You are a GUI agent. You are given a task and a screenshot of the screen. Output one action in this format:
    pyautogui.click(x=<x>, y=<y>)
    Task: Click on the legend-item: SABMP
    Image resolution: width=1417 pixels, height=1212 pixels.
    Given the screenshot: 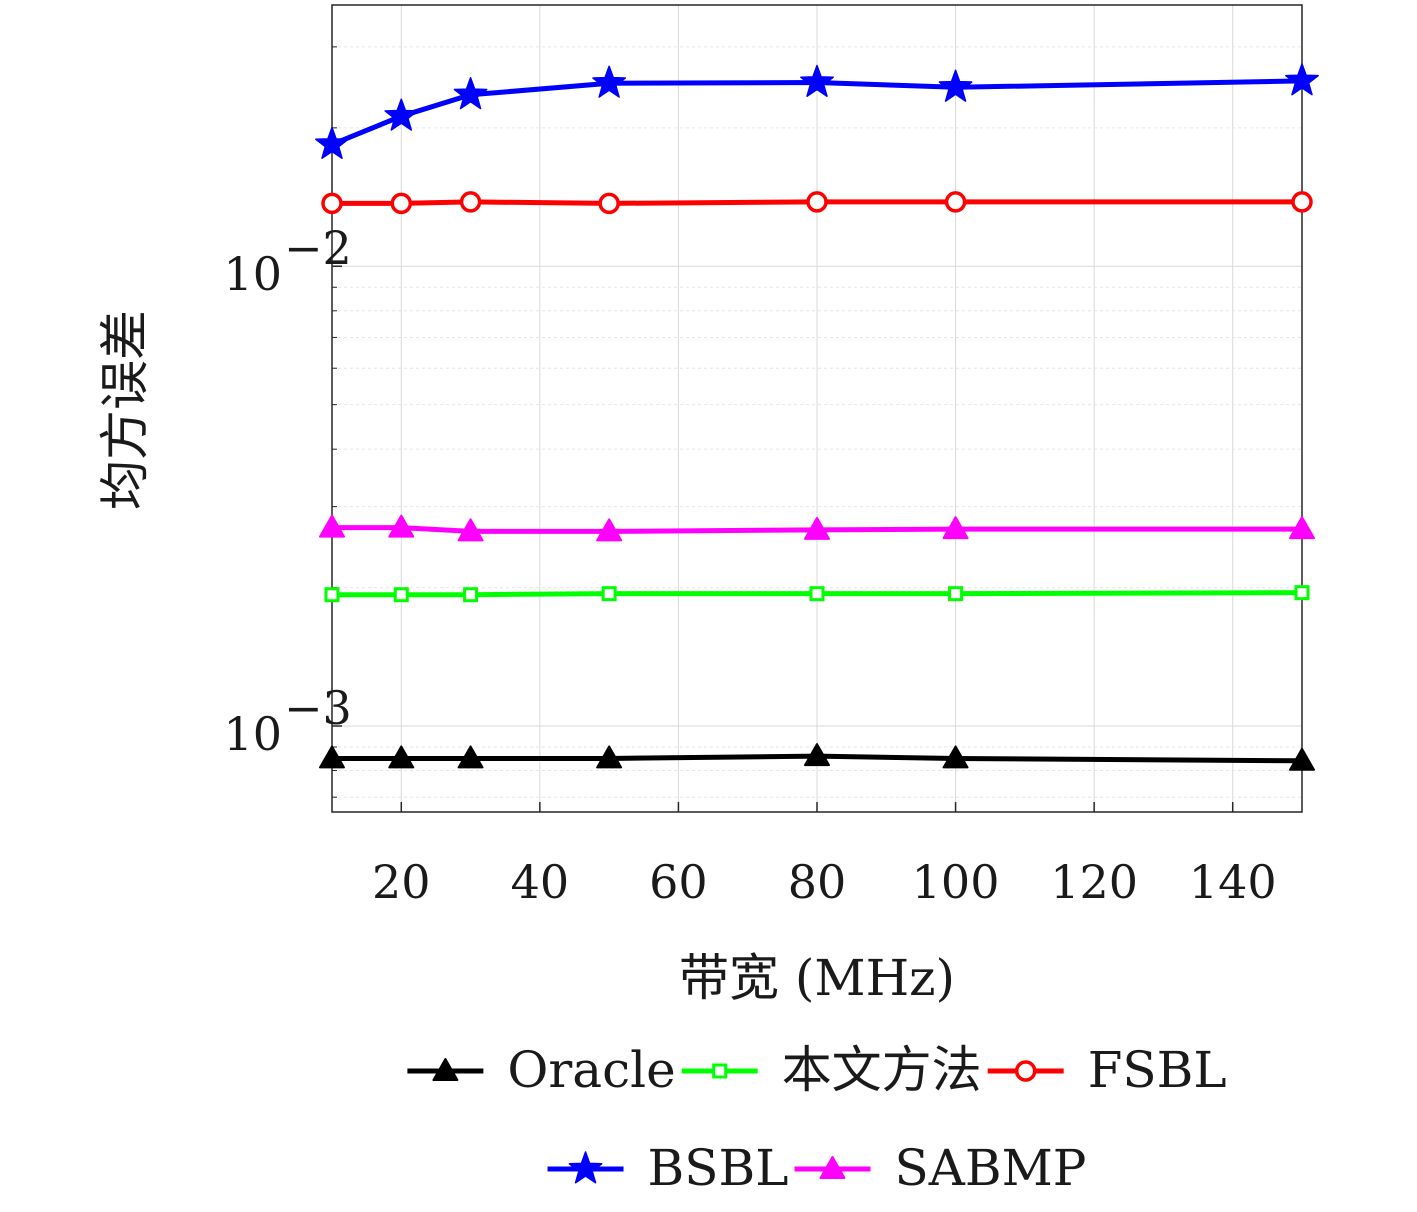 What is the action you would take?
    pyautogui.click(x=940, y=1168)
    